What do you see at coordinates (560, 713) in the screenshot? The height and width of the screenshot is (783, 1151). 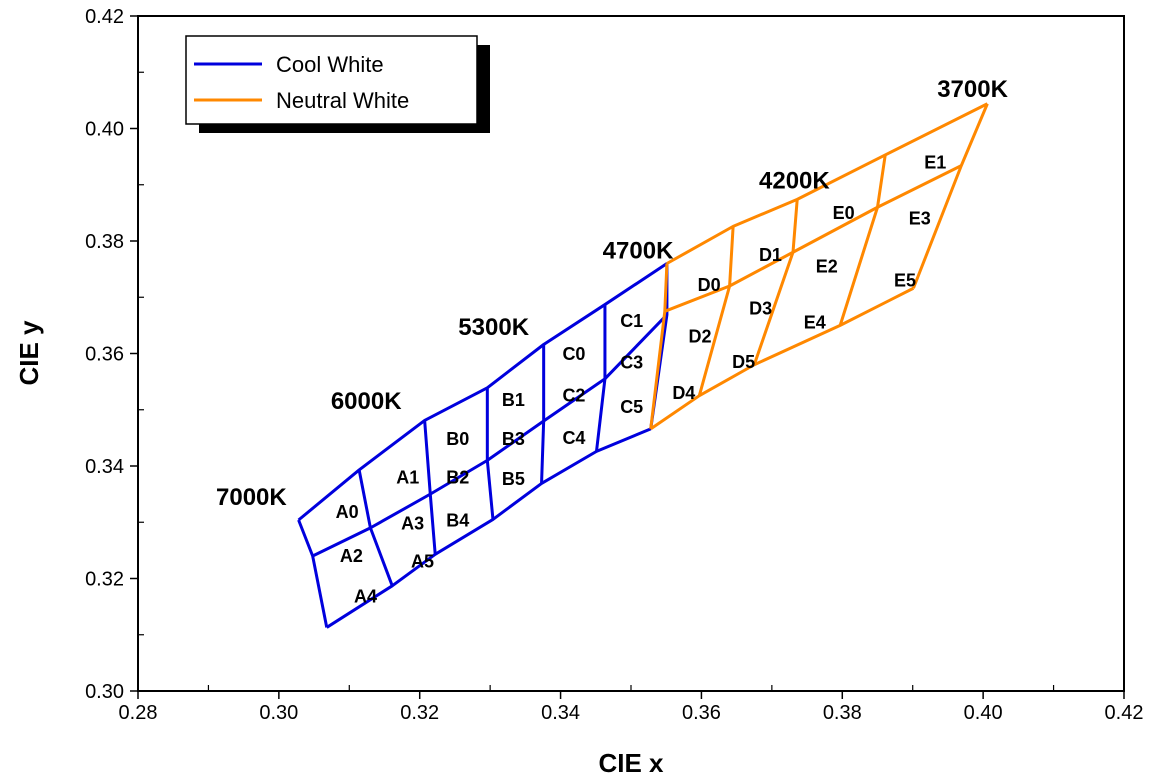 I see `x-tick-label: 0.34` at bounding box center [560, 713].